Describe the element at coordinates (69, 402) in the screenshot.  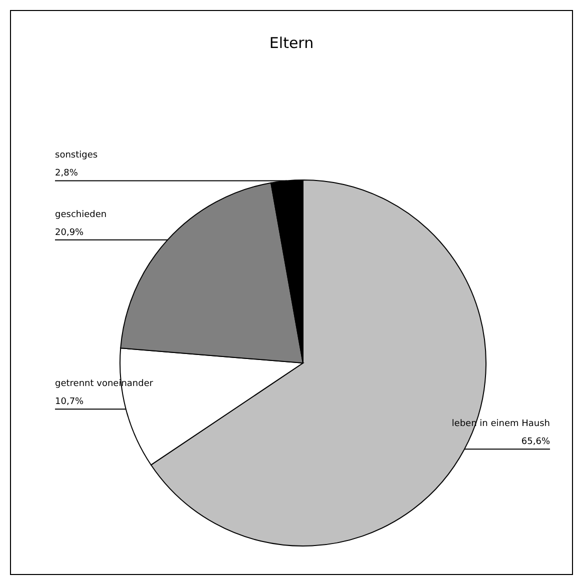
I see `data-label: 10,7%` at that location.